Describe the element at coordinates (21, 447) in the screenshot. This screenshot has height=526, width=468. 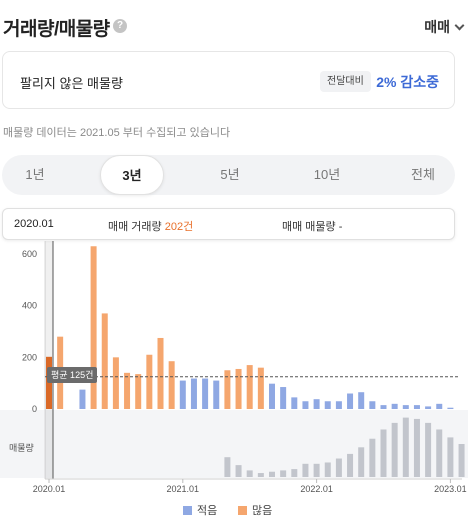
I see `stock-panel-label: 매물량` at that location.